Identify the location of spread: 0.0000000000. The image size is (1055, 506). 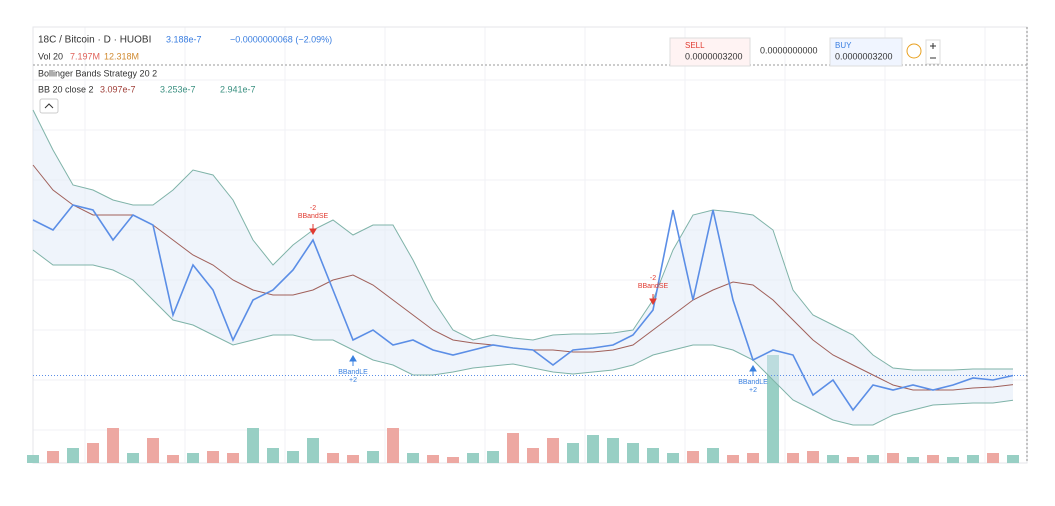
(789, 50).